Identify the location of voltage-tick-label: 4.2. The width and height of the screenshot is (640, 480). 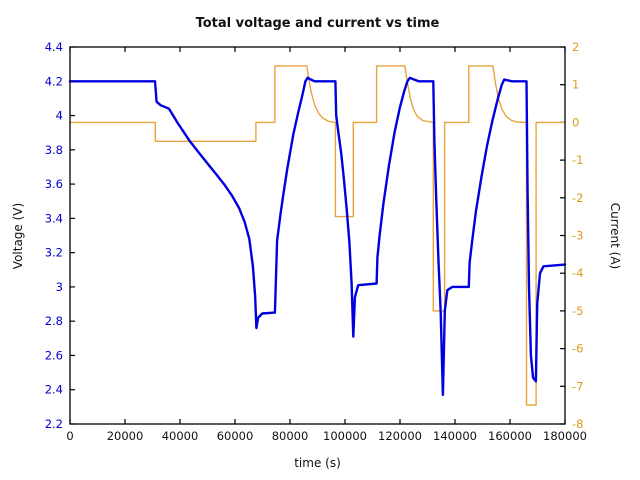
(54, 81).